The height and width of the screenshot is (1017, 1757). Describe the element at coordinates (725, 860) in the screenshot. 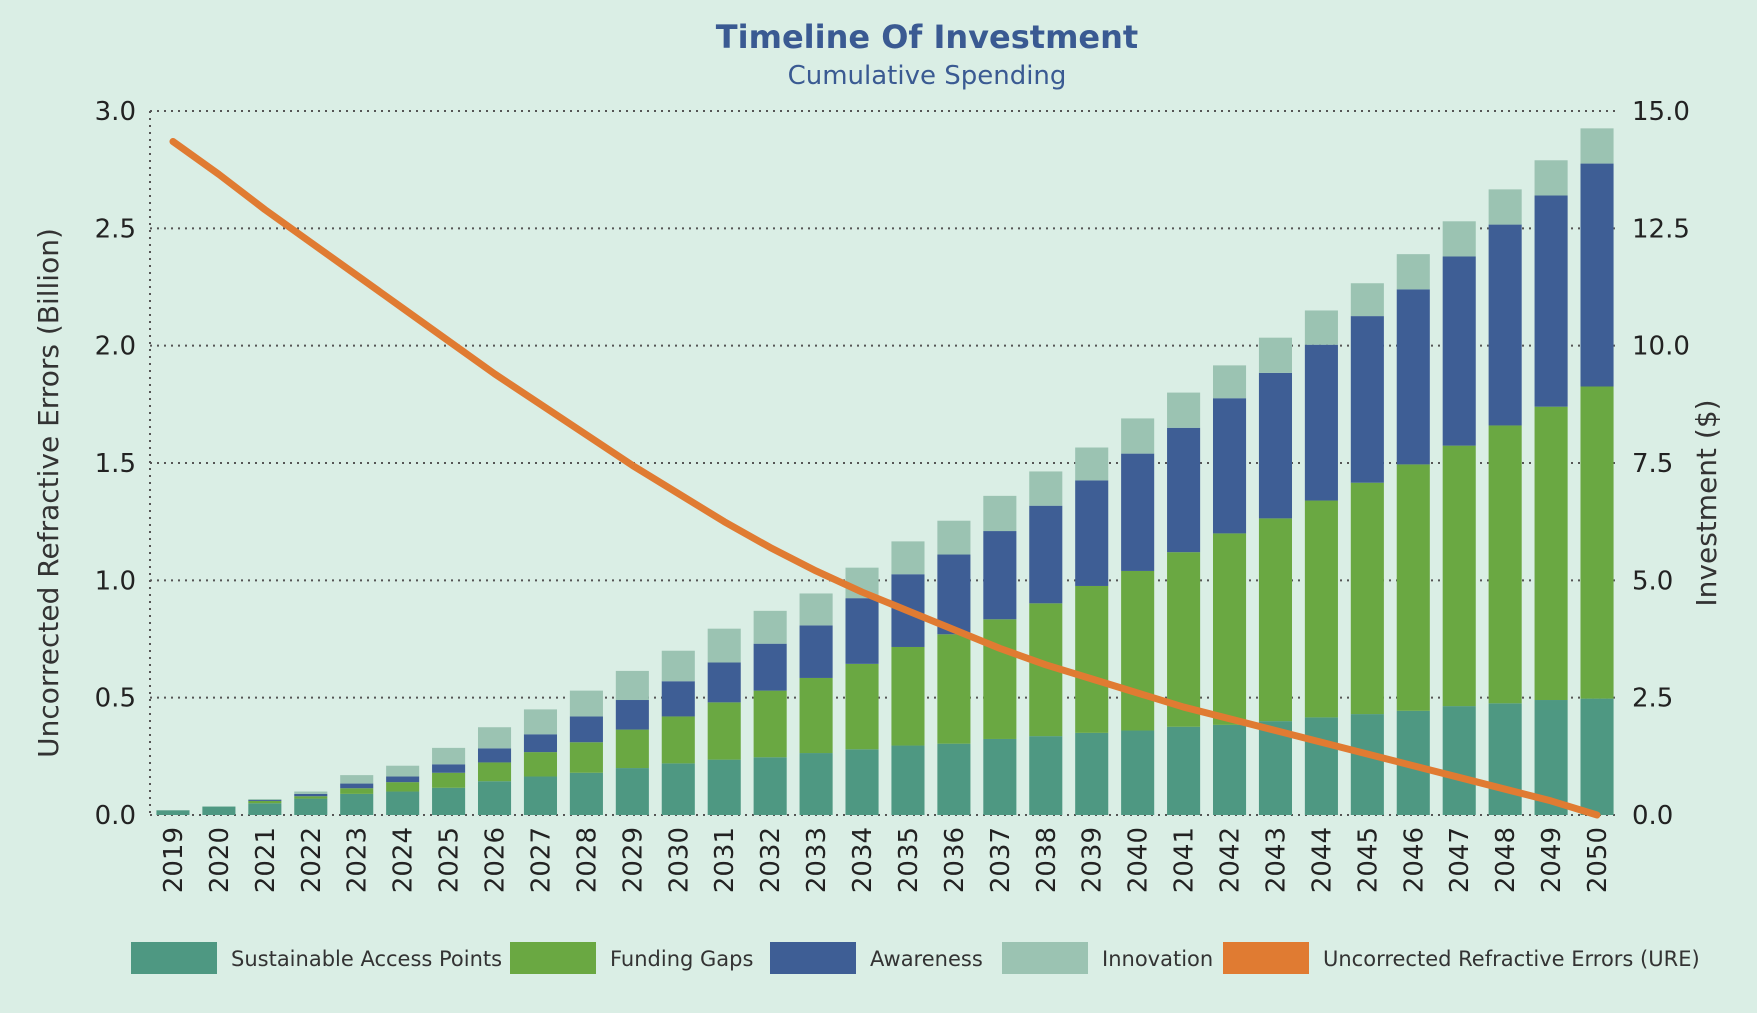

I see `x-tick-label: 2031` at that location.